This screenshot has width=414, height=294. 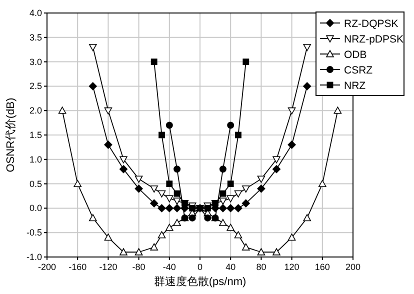 What do you see at coordinates (355, 86) in the screenshot?
I see `legend-label: NRZ` at bounding box center [355, 86].